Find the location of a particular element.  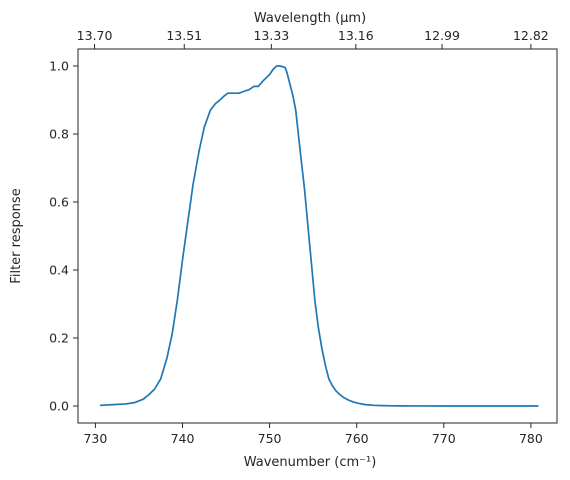

y-tick-label: 0.8 is located at coordinates (59, 134).